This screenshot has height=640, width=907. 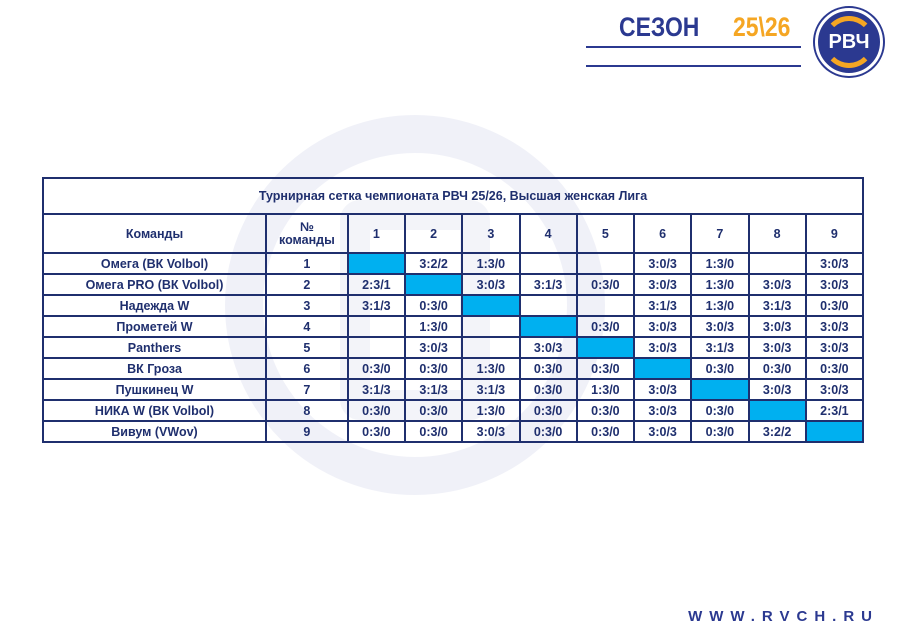 What do you see at coordinates (376, 233) in the screenshot?
I see `header-col-1: 1` at bounding box center [376, 233].